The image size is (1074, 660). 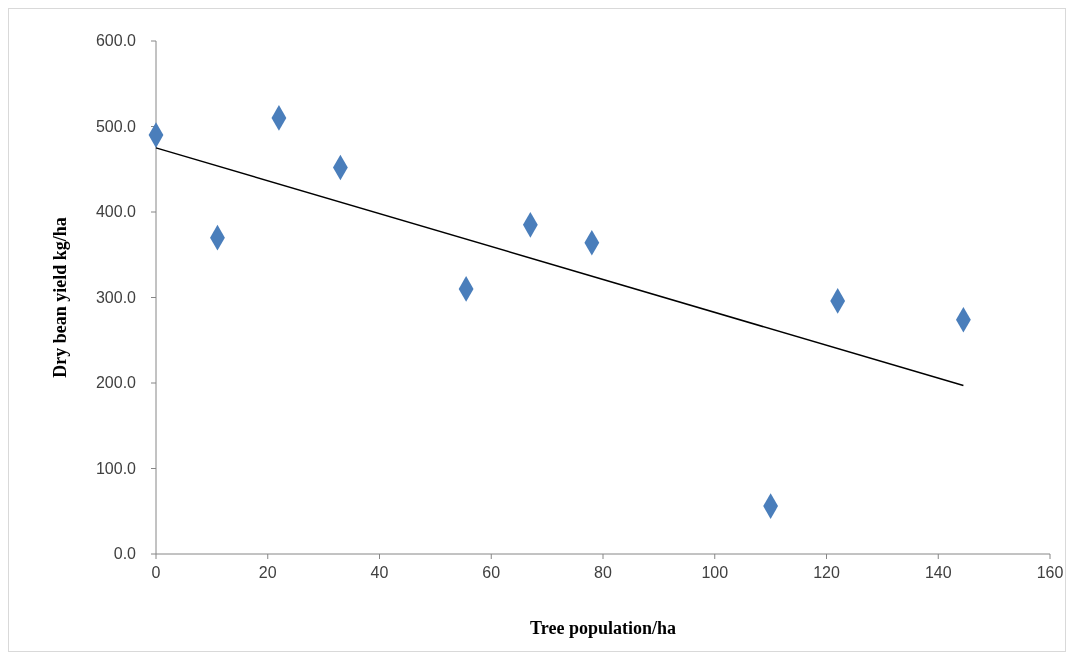 I want to click on y-tick-label: 400.0, so click(x=116, y=211).